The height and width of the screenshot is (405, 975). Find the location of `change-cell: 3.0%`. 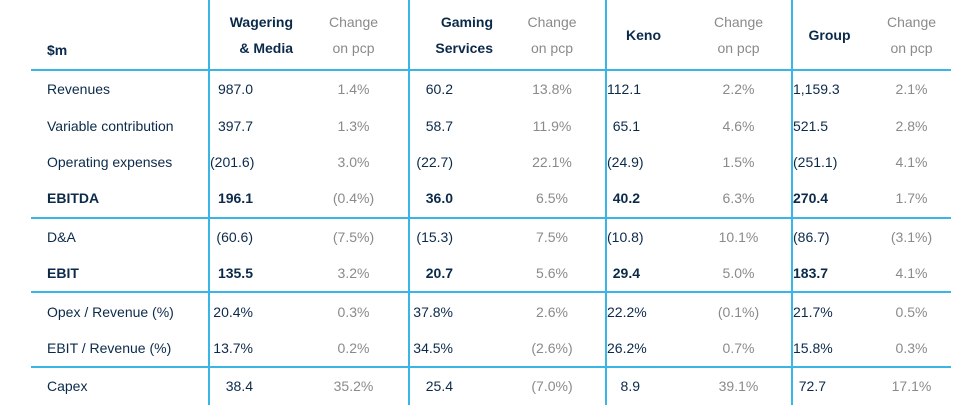

change-cell: 3.0% is located at coordinates (353, 161).